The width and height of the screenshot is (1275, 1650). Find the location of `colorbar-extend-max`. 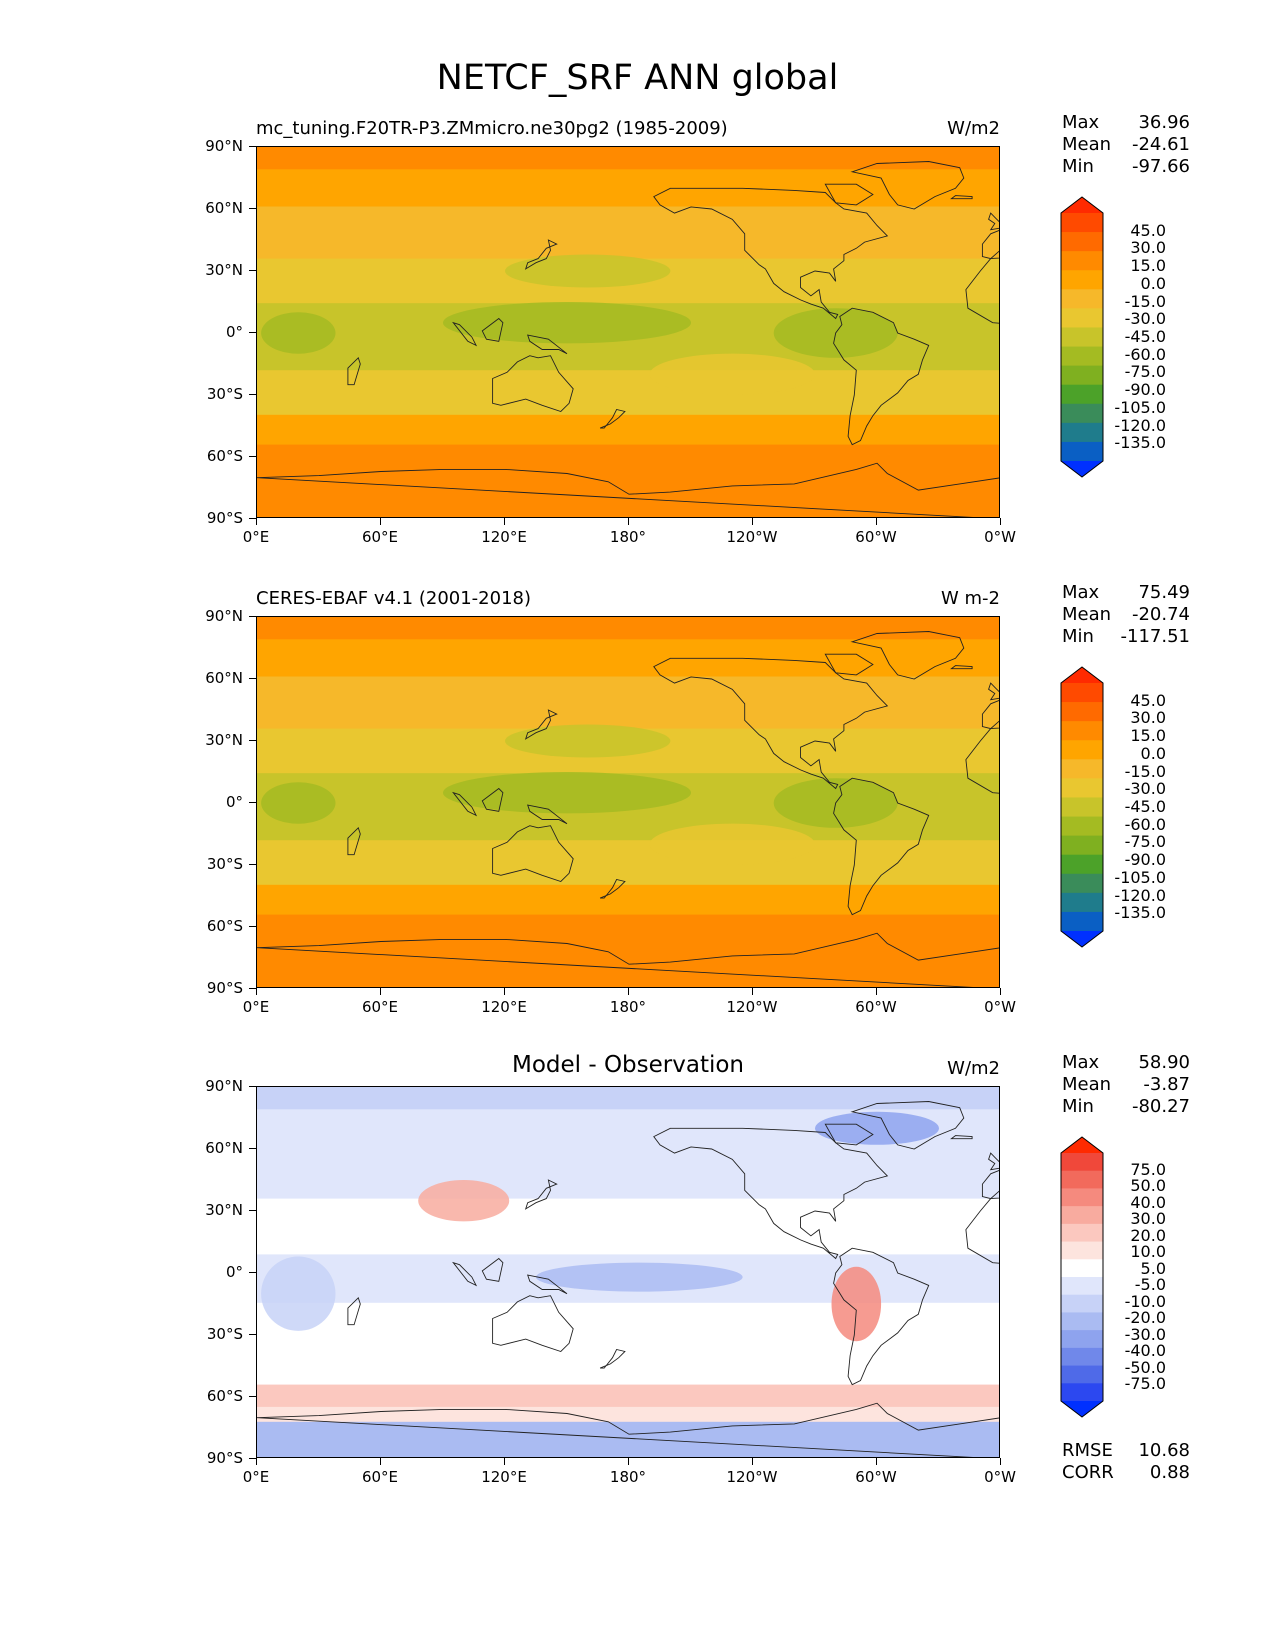

colorbar-extend-max is located at coordinates (1082, 205).